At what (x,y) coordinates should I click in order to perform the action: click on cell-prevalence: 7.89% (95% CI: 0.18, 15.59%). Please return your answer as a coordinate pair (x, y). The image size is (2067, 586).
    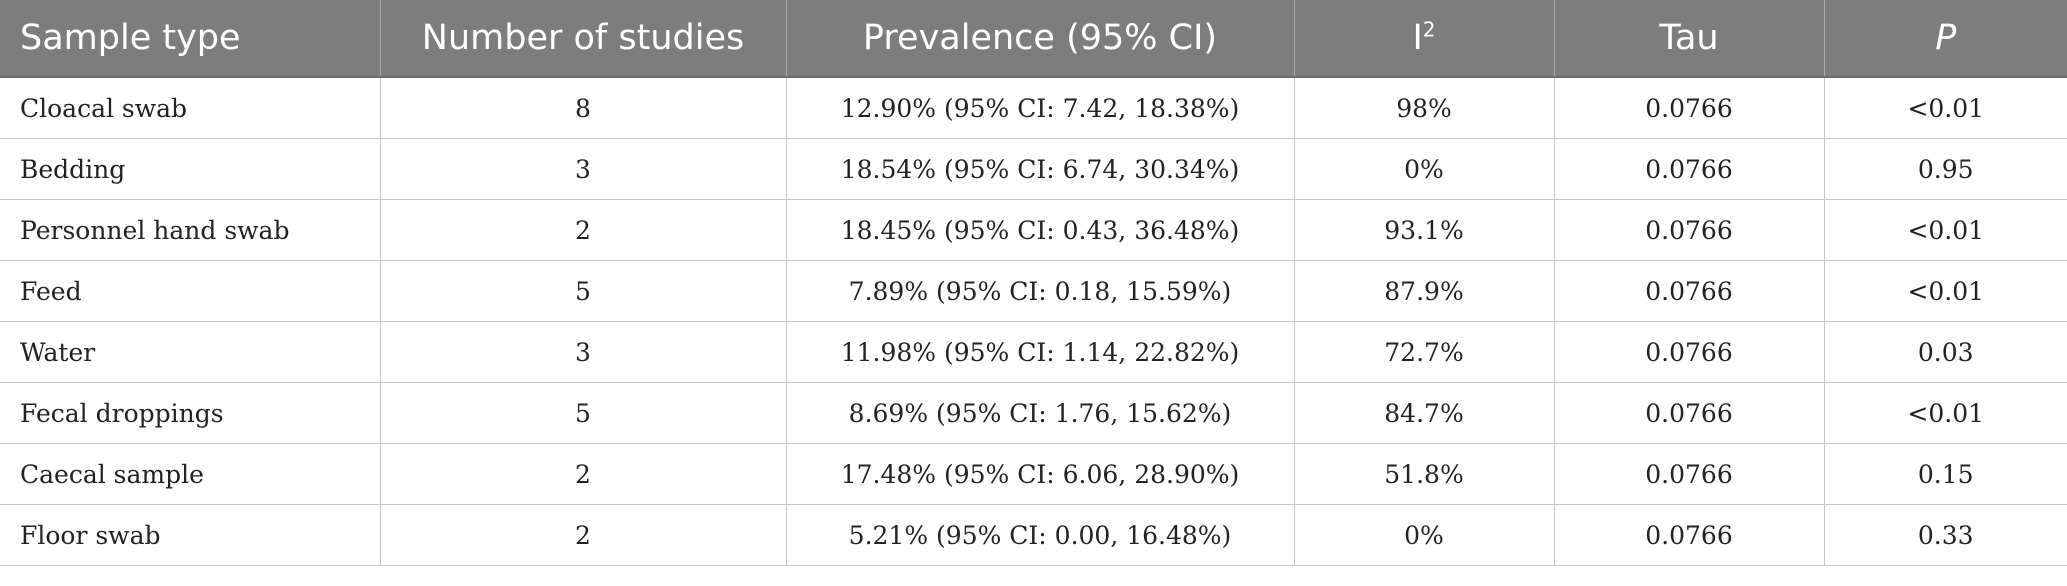
    Looking at the image, I should click on (1040, 291).